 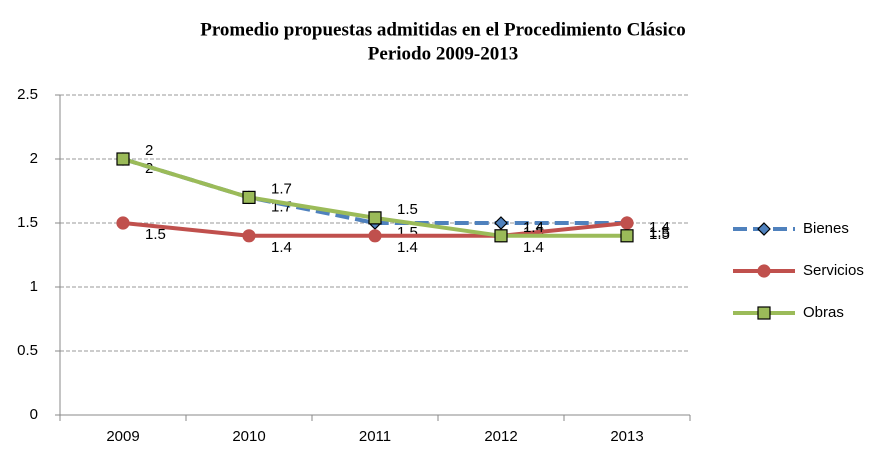 What do you see at coordinates (626, 436) in the screenshot?
I see `x-tick-label: 2013` at bounding box center [626, 436].